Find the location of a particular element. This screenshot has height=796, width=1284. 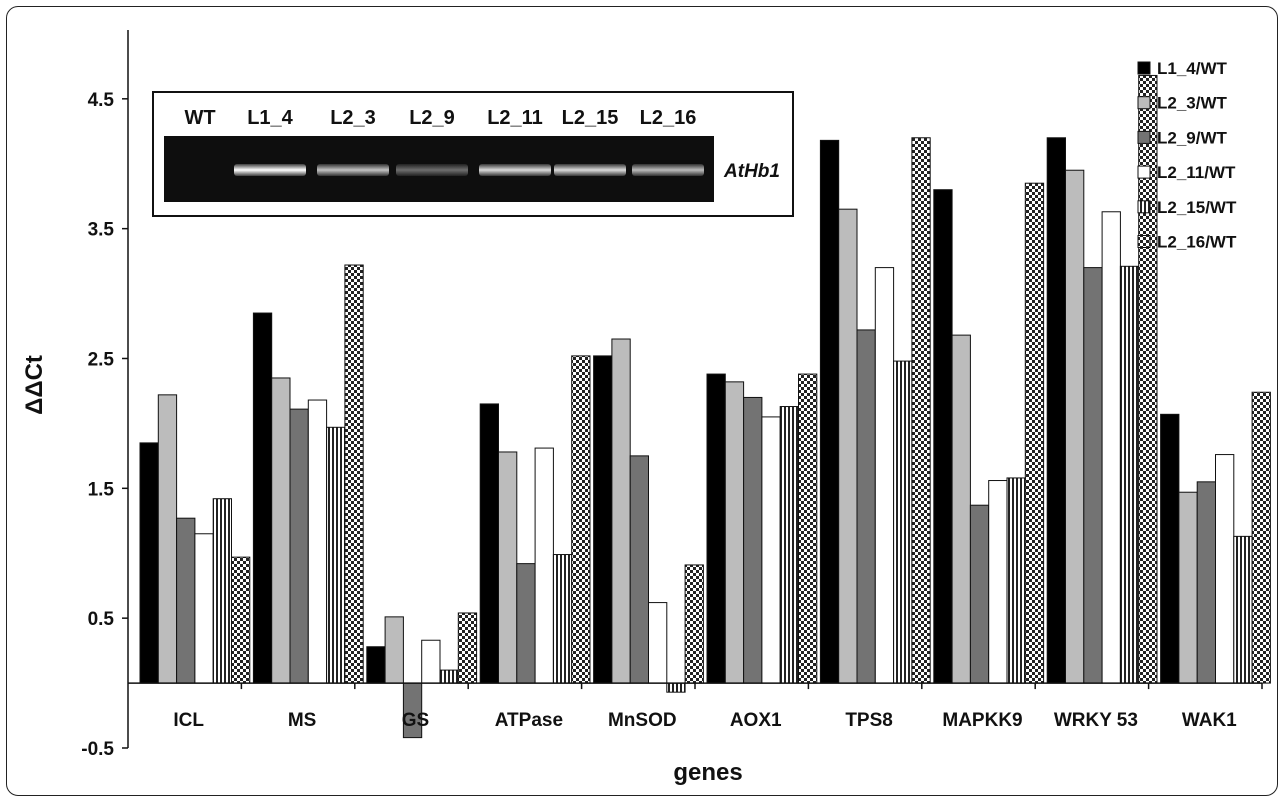

bar-tps8-l2-16-wt is located at coordinates (921, 410).